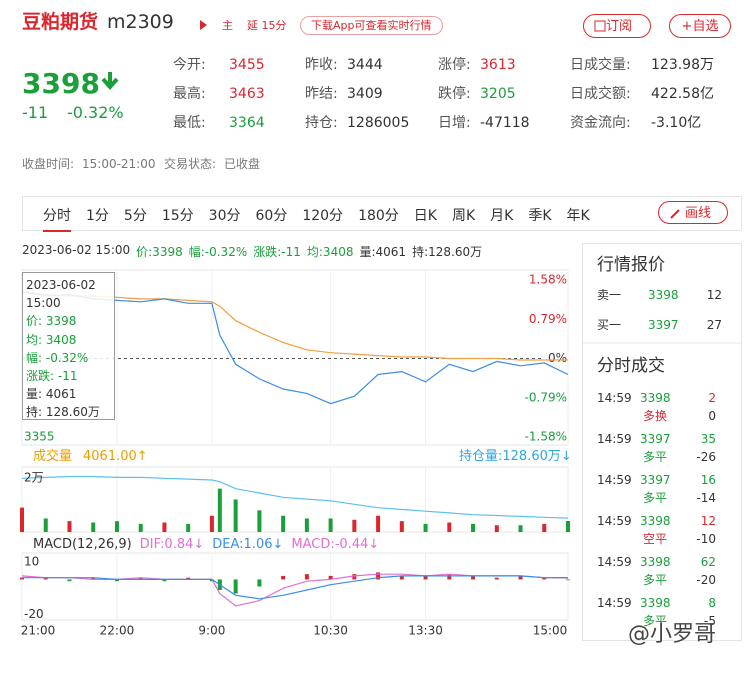 This screenshot has width=756, height=676. What do you see at coordinates (614, 521) in the screenshot?
I see `trade-time: 14:59` at bounding box center [614, 521].